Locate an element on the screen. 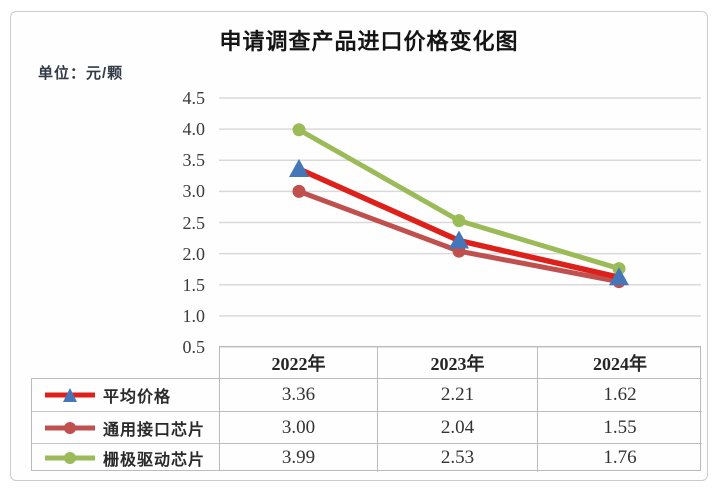 Image resolution: width=720 pixels, height=493 pixels. legend-row-average-price: 平均价格 is located at coordinates (126, 395).